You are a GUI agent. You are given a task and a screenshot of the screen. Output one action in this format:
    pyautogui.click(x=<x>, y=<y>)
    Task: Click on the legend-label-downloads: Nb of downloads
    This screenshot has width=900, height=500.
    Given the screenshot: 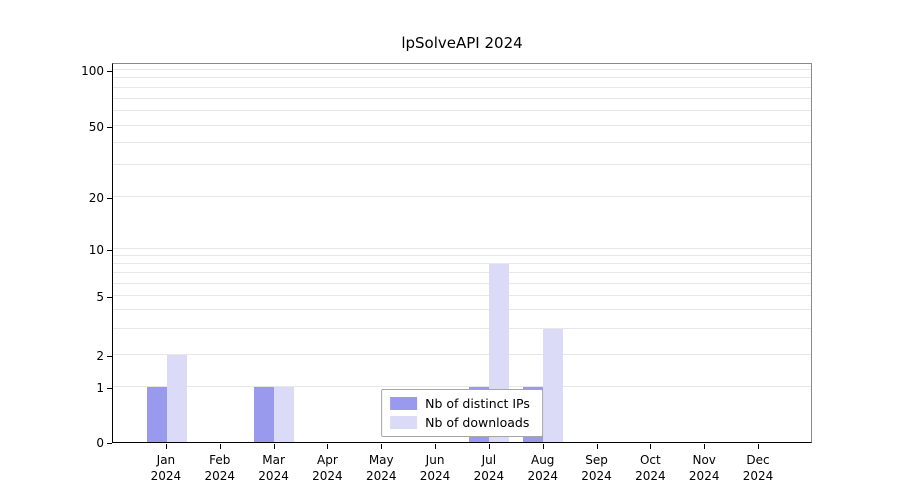 What is the action you would take?
    pyautogui.click(x=477, y=422)
    